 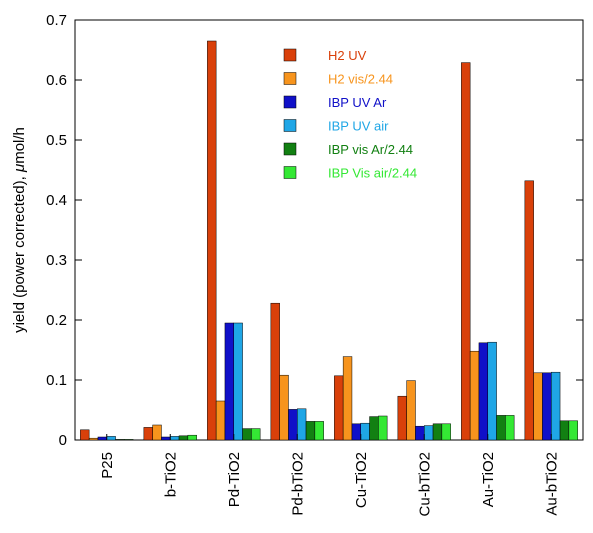 I want to click on y-axis-label: yield (power corrected), μmol/h, so click(x=19, y=230).